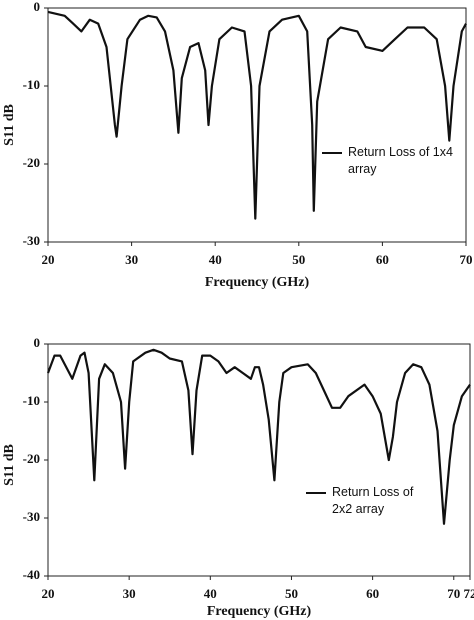 The image size is (474, 620). I want to click on x-tick-label: 72, so click(469, 593).